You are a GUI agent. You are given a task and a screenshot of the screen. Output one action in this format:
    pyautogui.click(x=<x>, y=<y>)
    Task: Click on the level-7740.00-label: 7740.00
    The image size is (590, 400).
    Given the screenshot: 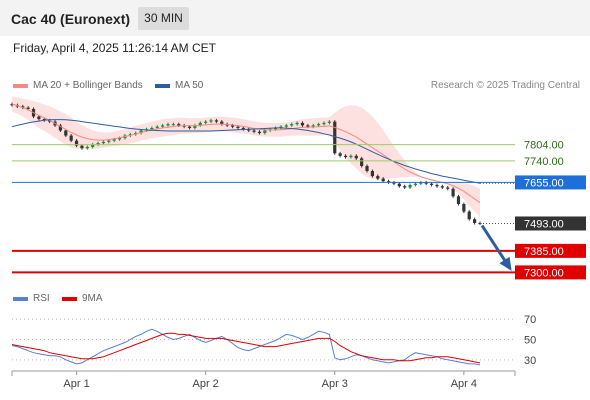 What is the action you would take?
    pyautogui.click(x=544, y=162)
    